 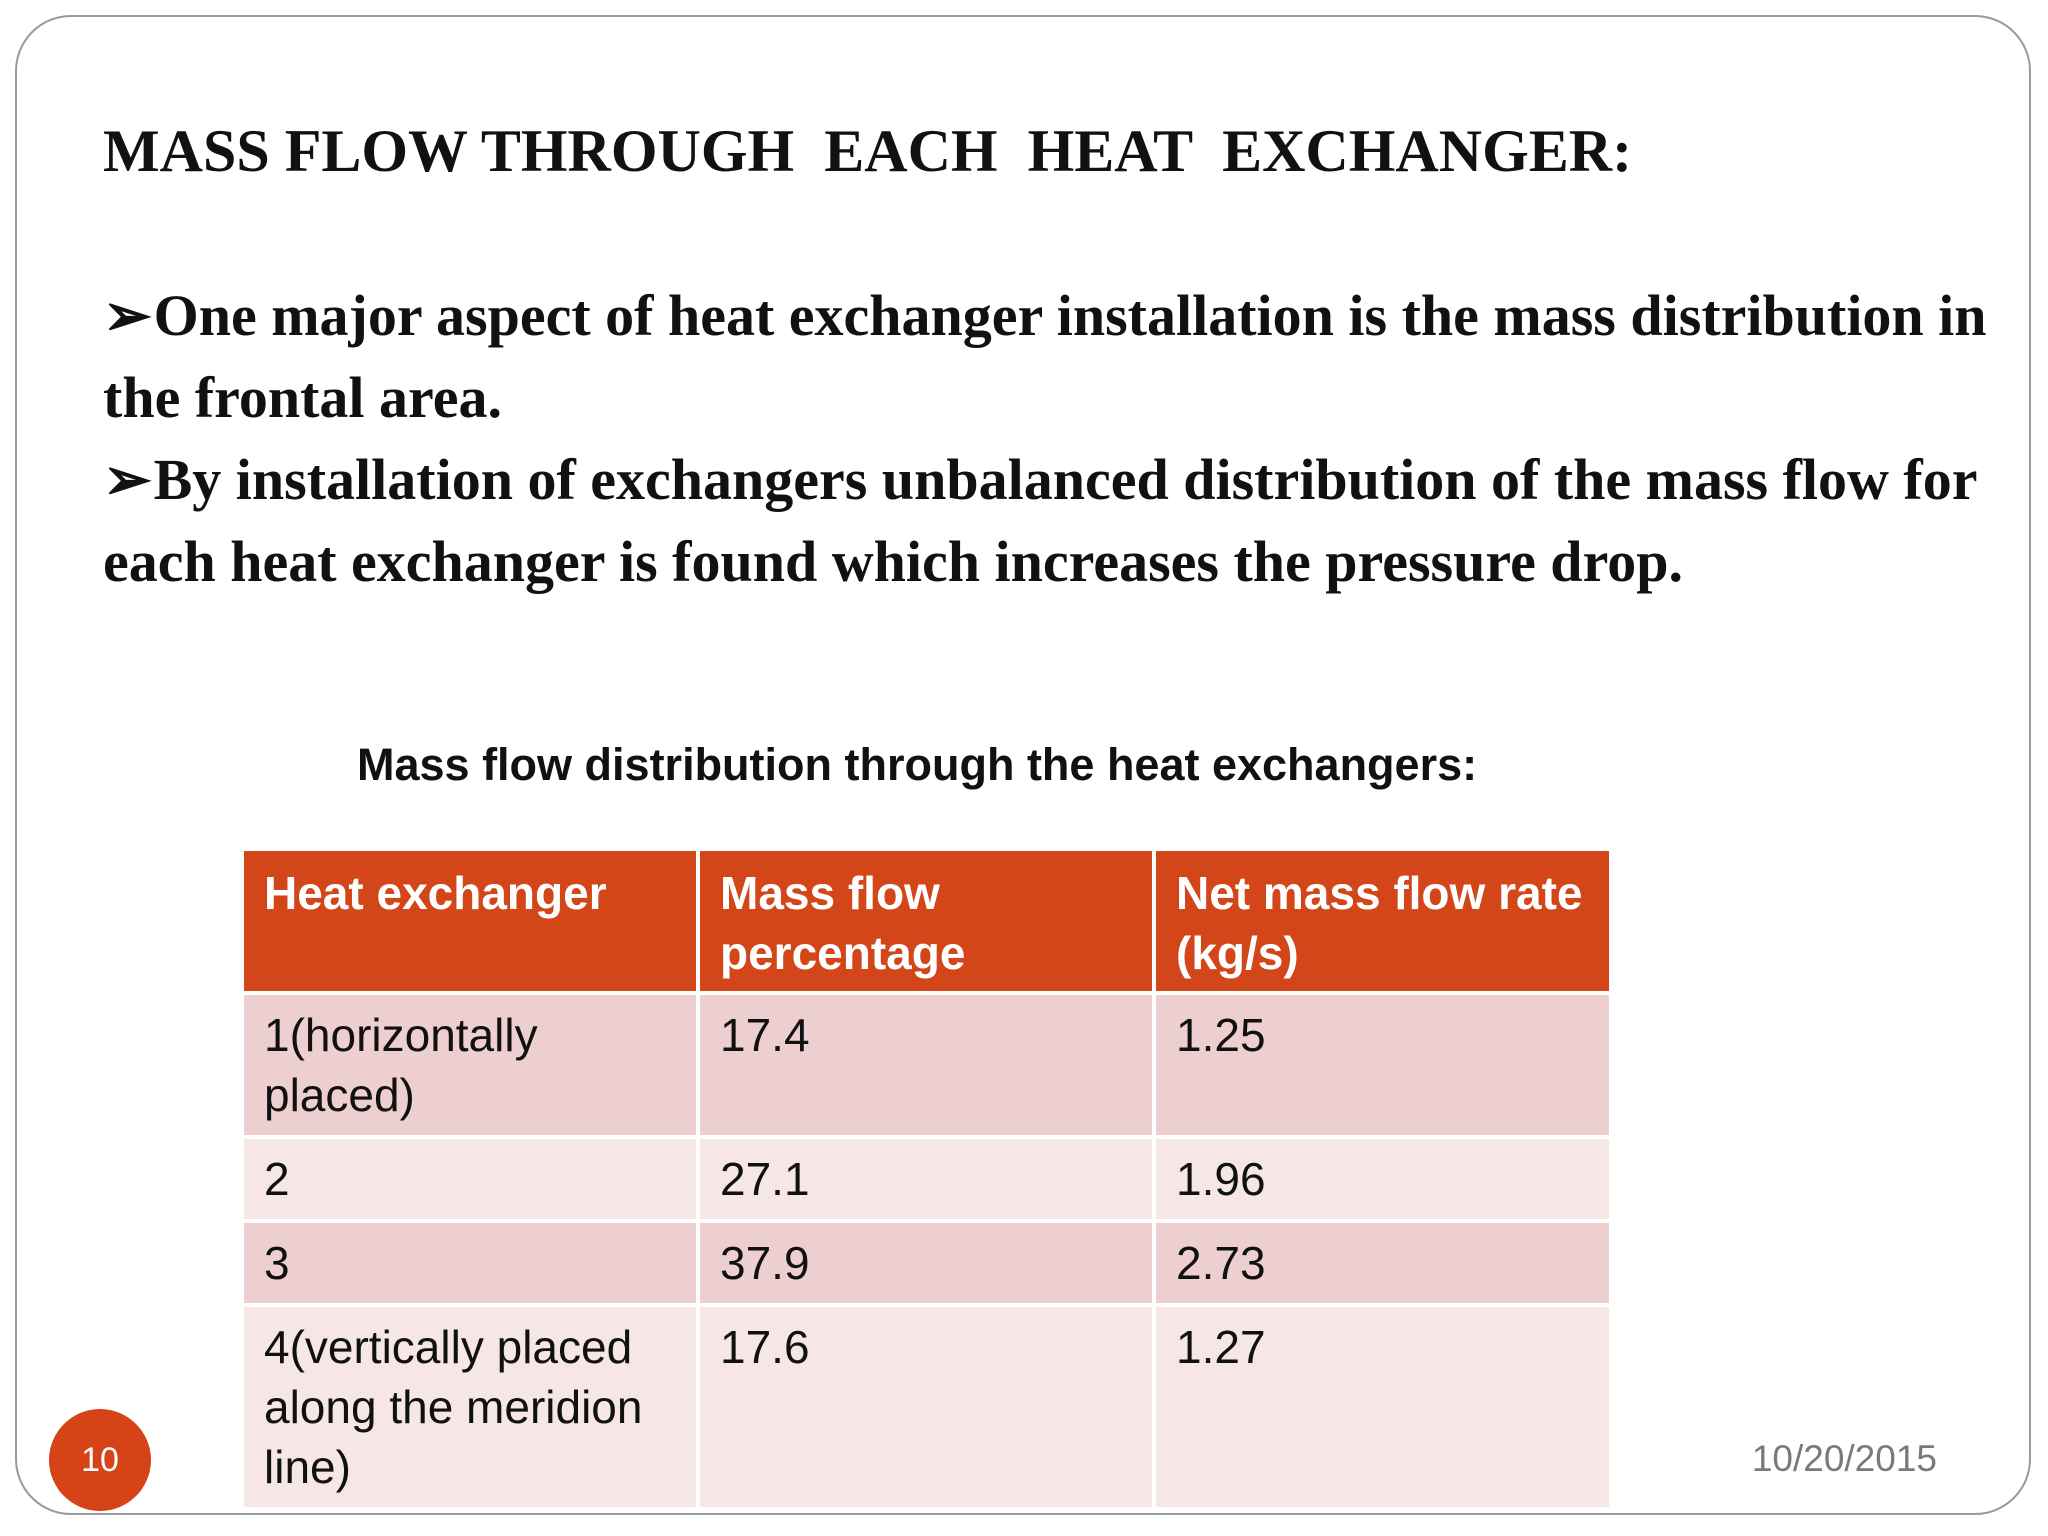 I want to click on table-row: 1(horizontally placed) 17.4 1.25, so click(x=926, y=1065).